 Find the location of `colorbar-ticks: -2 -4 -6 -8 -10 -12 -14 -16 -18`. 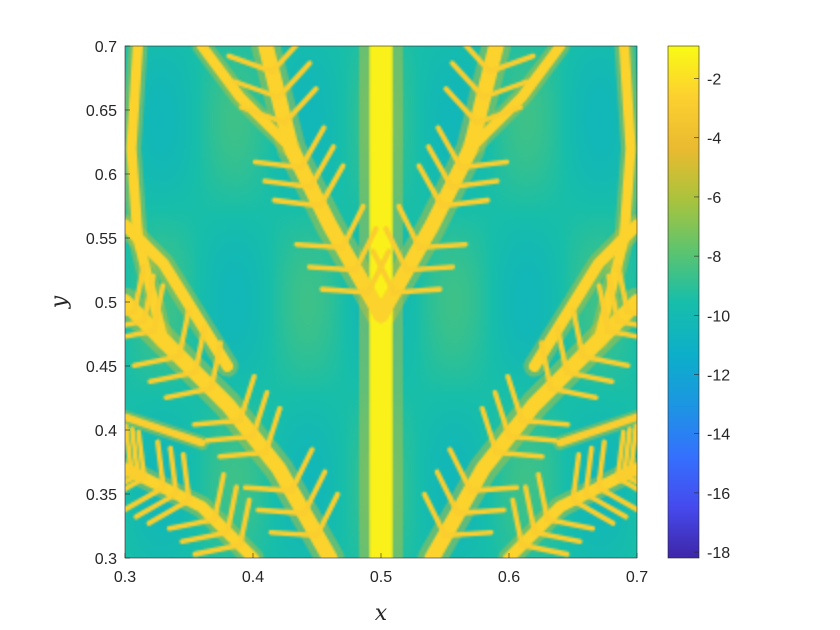

colorbar-ticks: -2 -4 -6 -8 -10 -12 -14 -16 -18 is located at coordinates (712, 317).